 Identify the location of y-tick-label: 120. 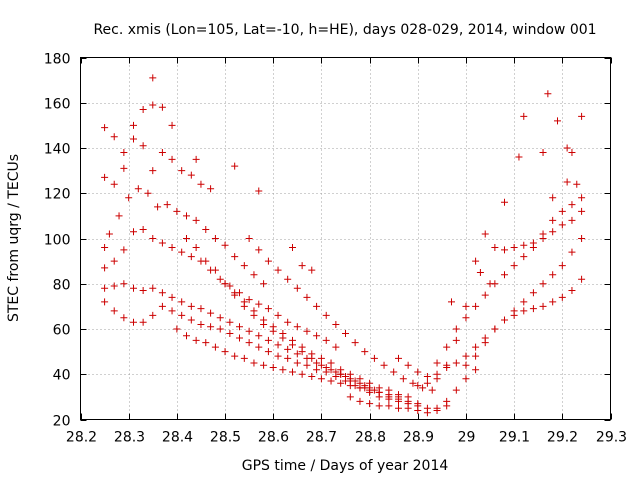
(57, 195).